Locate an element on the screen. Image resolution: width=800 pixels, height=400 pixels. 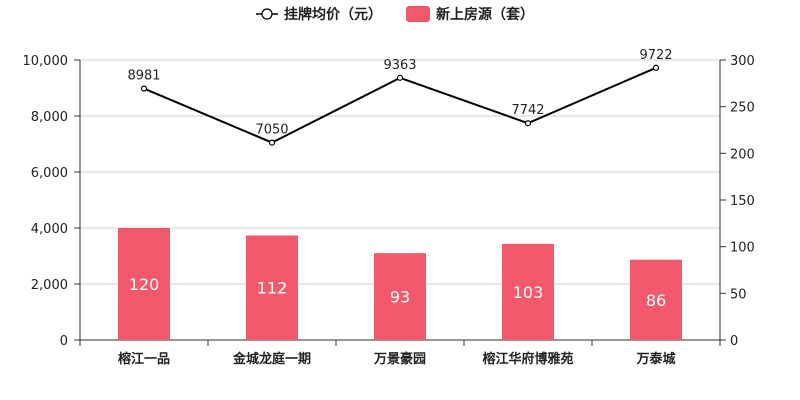
right-tick-label: 100 is located at coordinates (742, 248).